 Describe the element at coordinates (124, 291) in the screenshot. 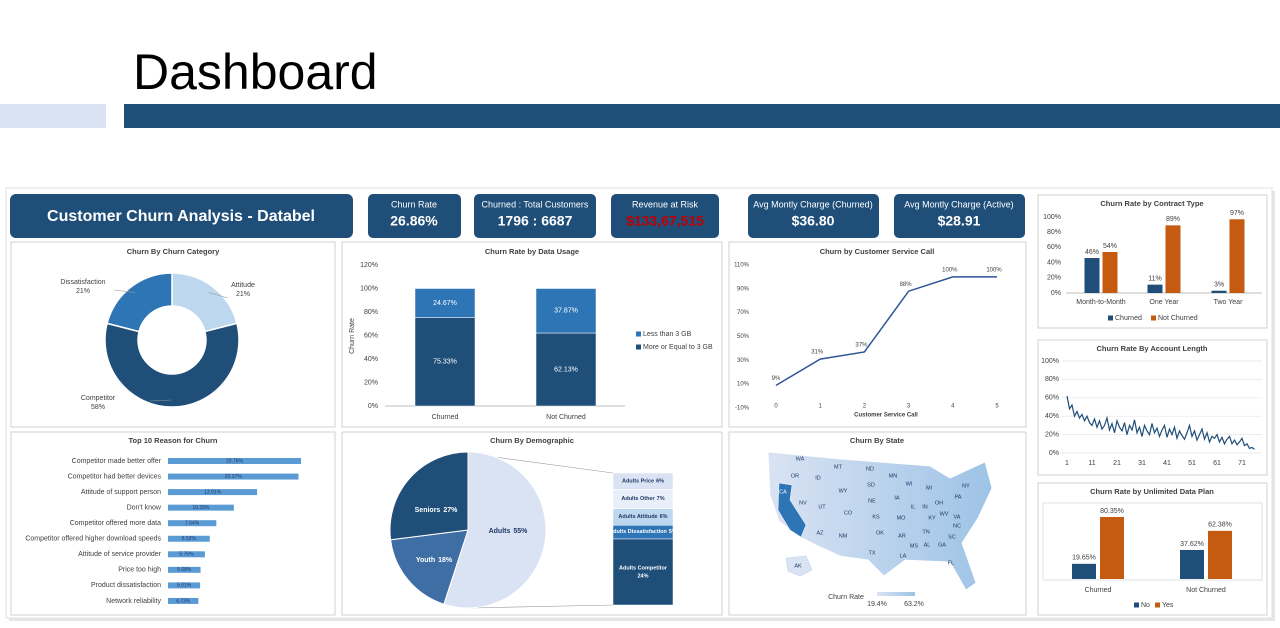

I see `leader-line` at that location.